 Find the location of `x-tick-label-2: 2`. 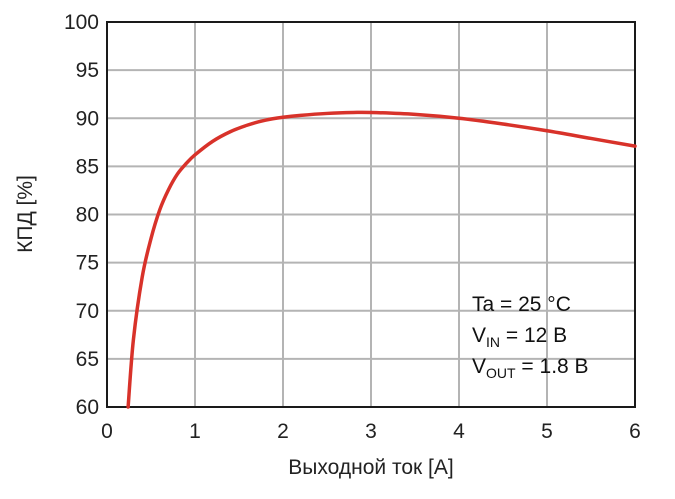

x-tick-label-2: 2 is located at coordinates (283, 431).